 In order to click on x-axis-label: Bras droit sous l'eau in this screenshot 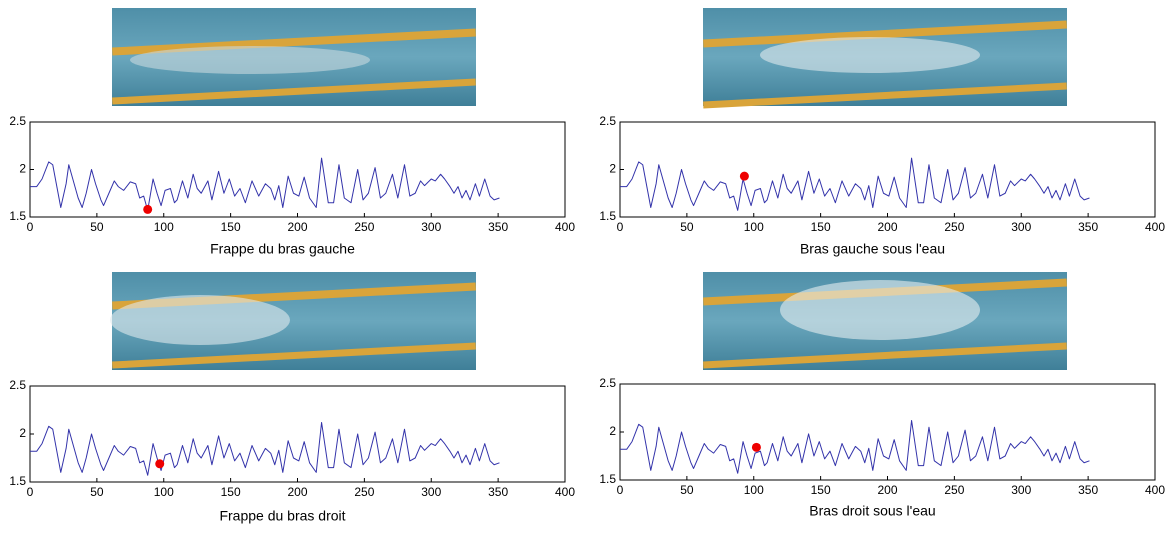, I will do `click(872, 511)`.